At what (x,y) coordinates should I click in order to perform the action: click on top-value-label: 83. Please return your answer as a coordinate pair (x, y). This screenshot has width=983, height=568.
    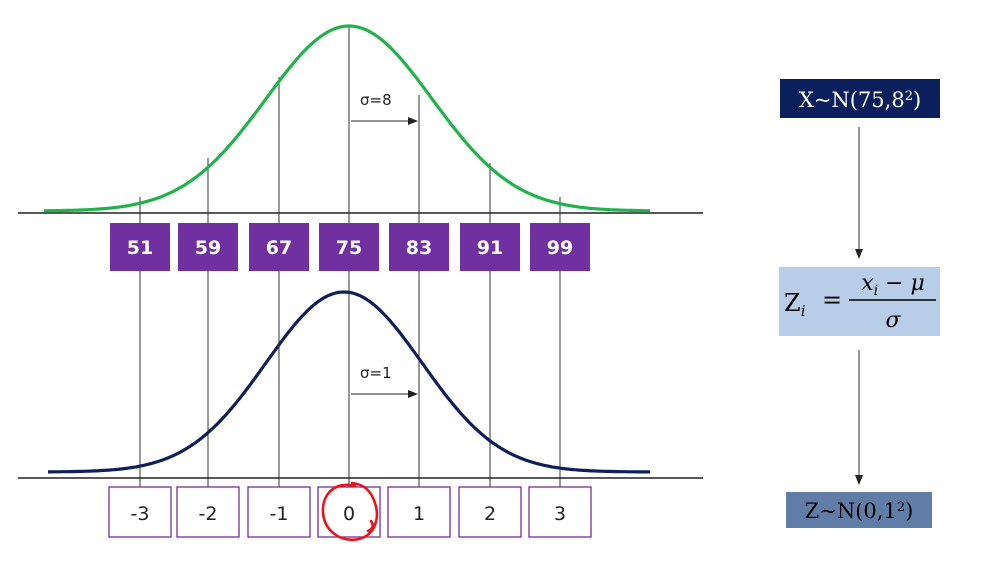
    Looking at the image, I should click on (419, 248).